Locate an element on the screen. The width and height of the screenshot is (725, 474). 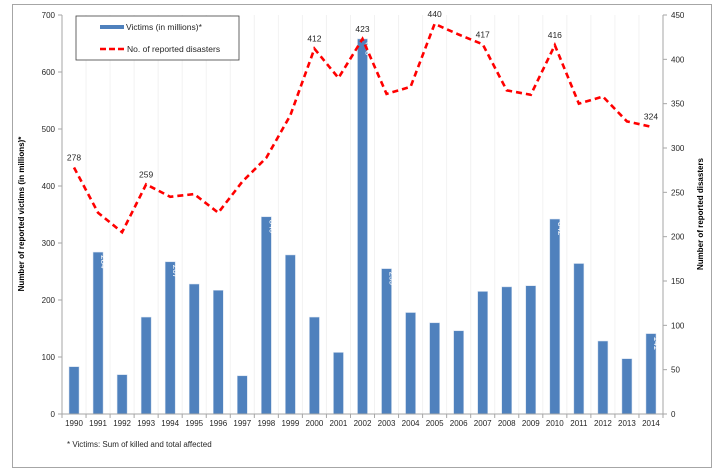
left-tick-label: 200 is located at coordinates (49, 300).